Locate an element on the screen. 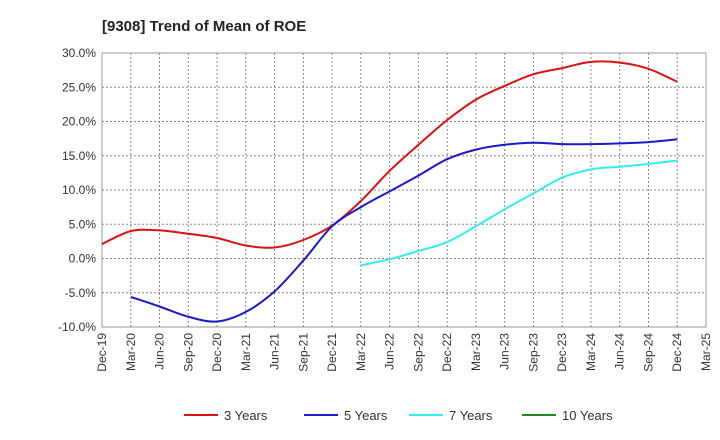 The height and width of the screenshot is (440, 720). legend-label-5-years: 5 Years is located at coordinates (366, 415).